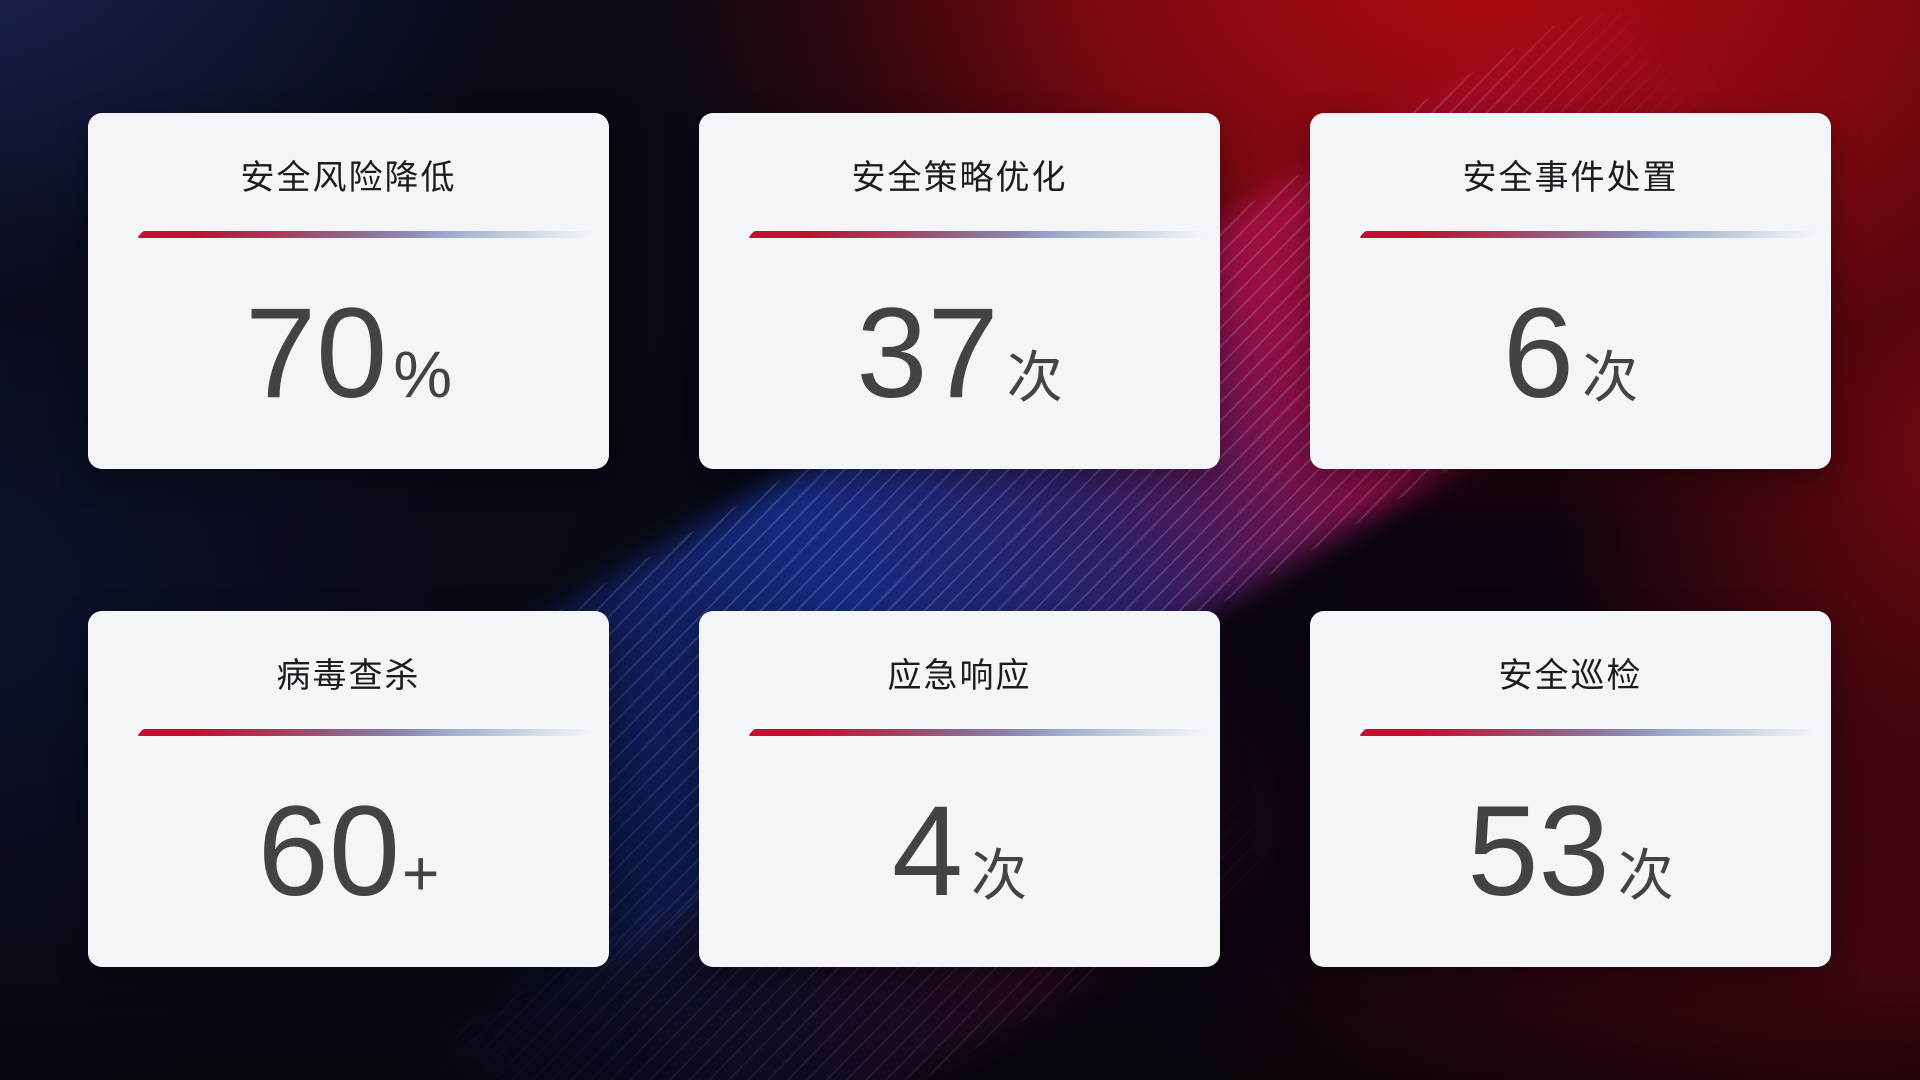 The width and height of the screenshot is (1920, 1080). I want to click on card-value: 4, so click(927, 851).